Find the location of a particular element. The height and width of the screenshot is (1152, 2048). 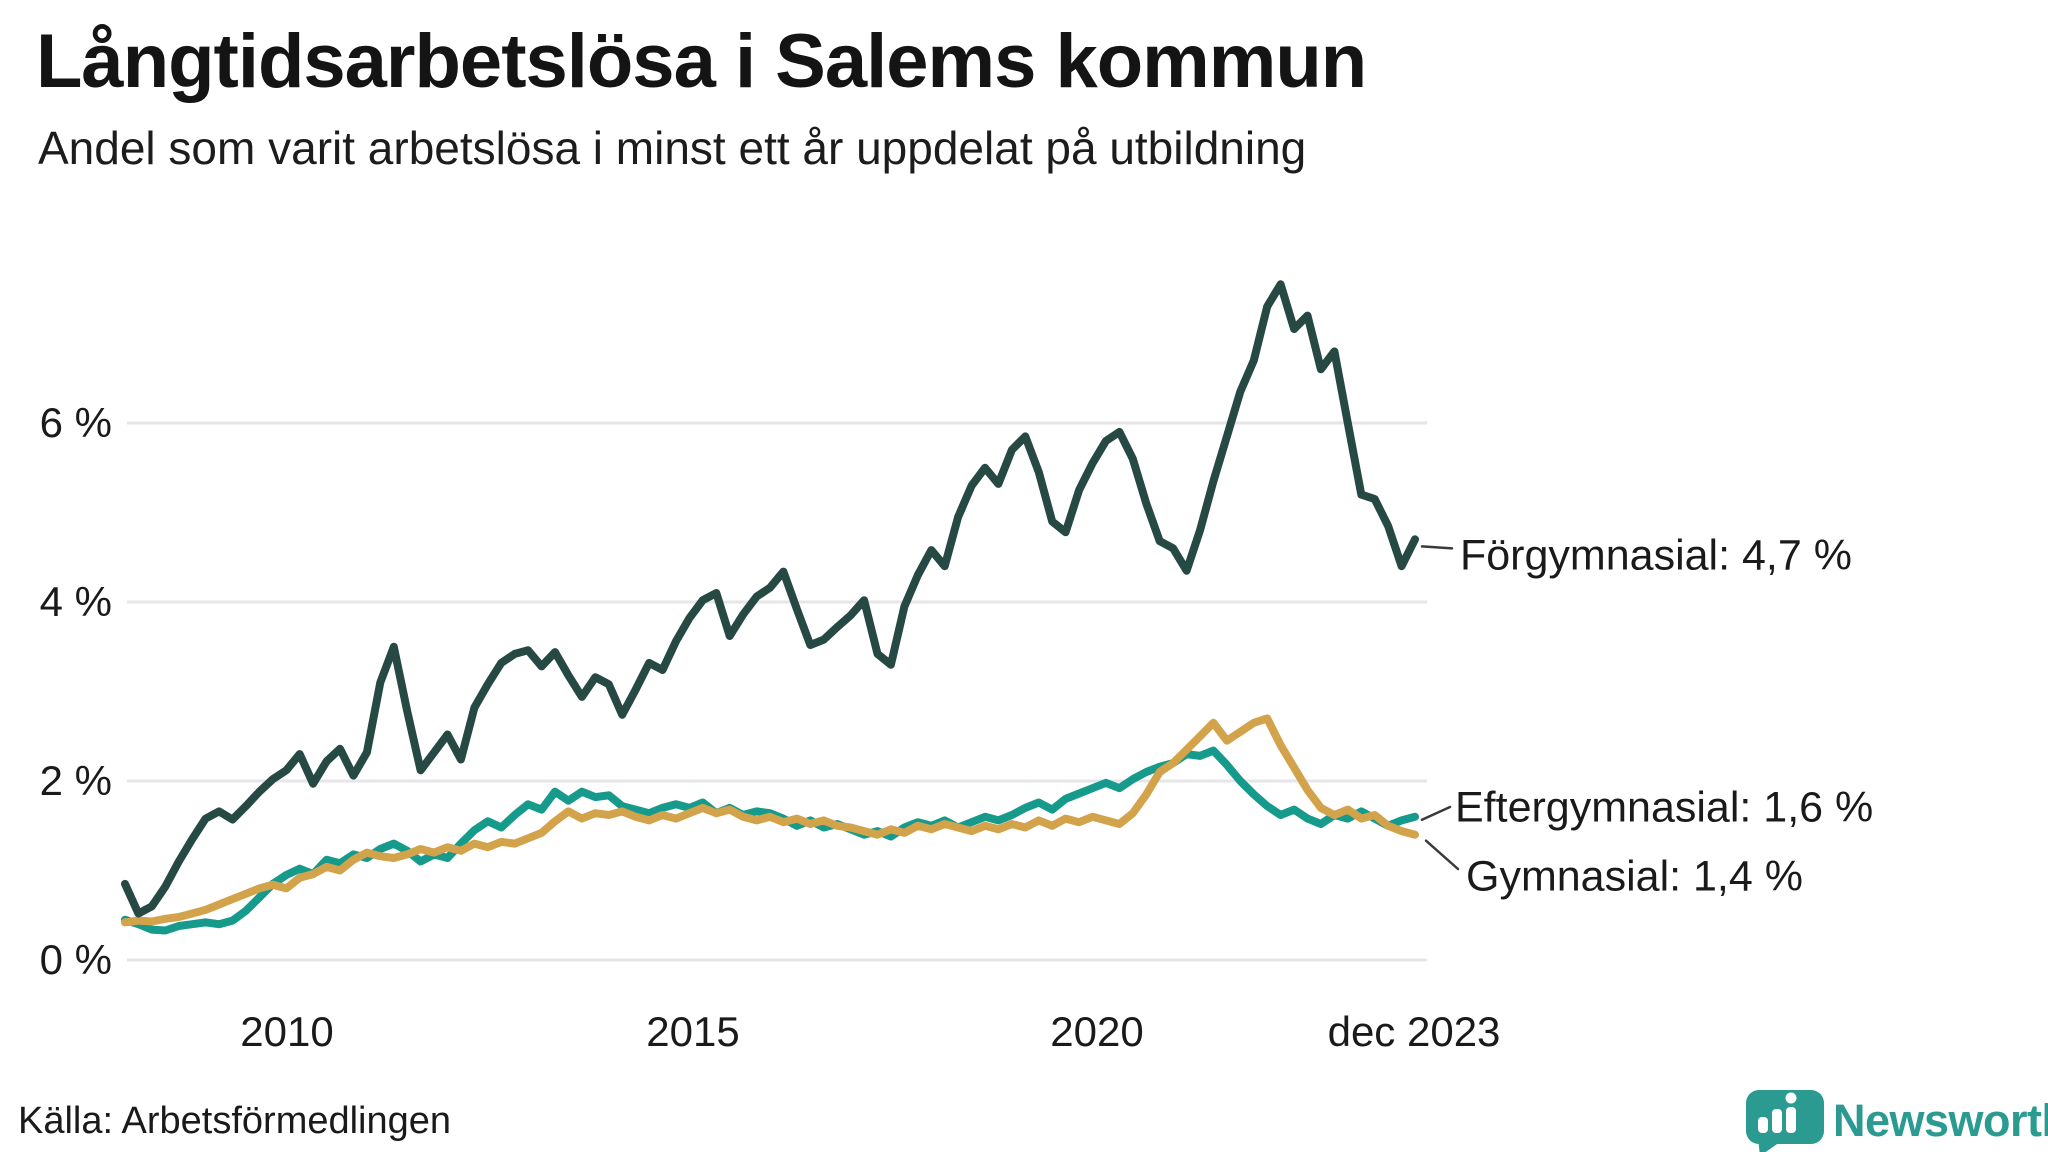

source-note: Källa: Arbetsförmedlingen is located at coordinates (235, 1121).